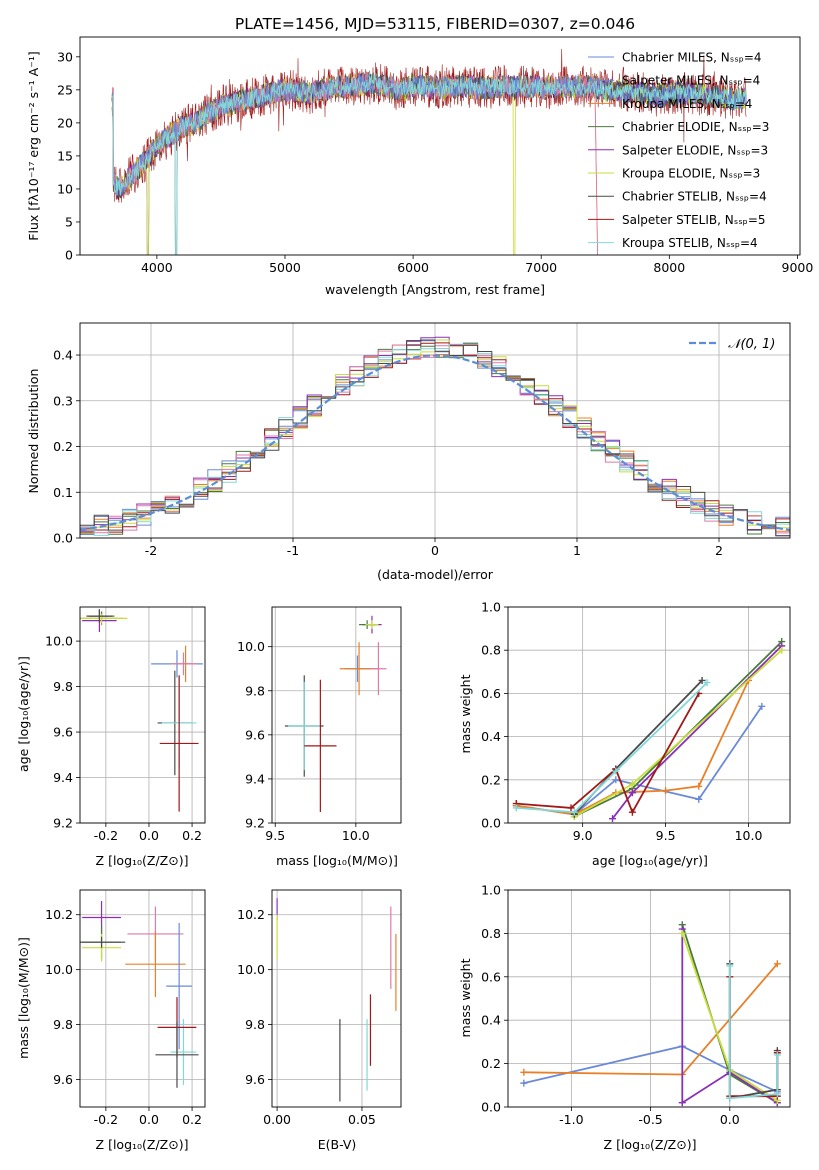  I want to click on residuals-y-tick-label: 0.2, so click(63, 446).